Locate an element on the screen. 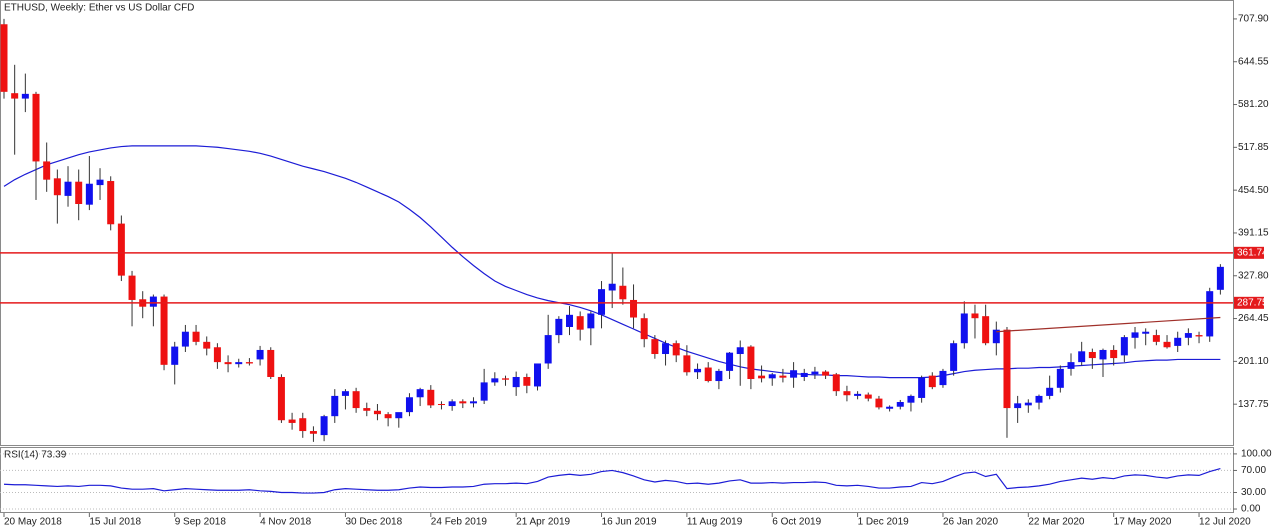 Image resolution: width=1280 pixels, height=532 pixels. x-tick-label: 21 Apr 2019 is located at coordinates (543, 522).